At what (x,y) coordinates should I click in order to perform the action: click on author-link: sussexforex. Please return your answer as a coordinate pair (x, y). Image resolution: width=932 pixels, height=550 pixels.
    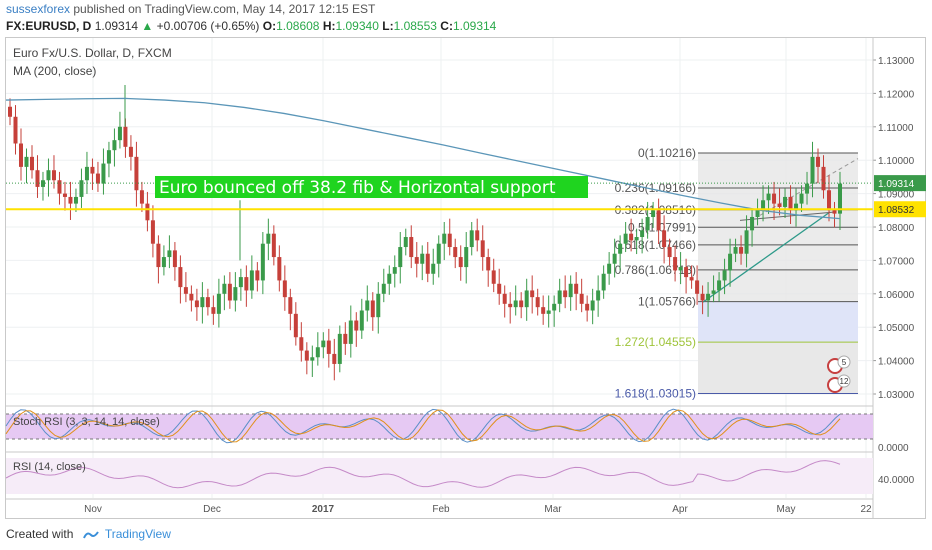
    Looking at the image, I should click on (38, 9).